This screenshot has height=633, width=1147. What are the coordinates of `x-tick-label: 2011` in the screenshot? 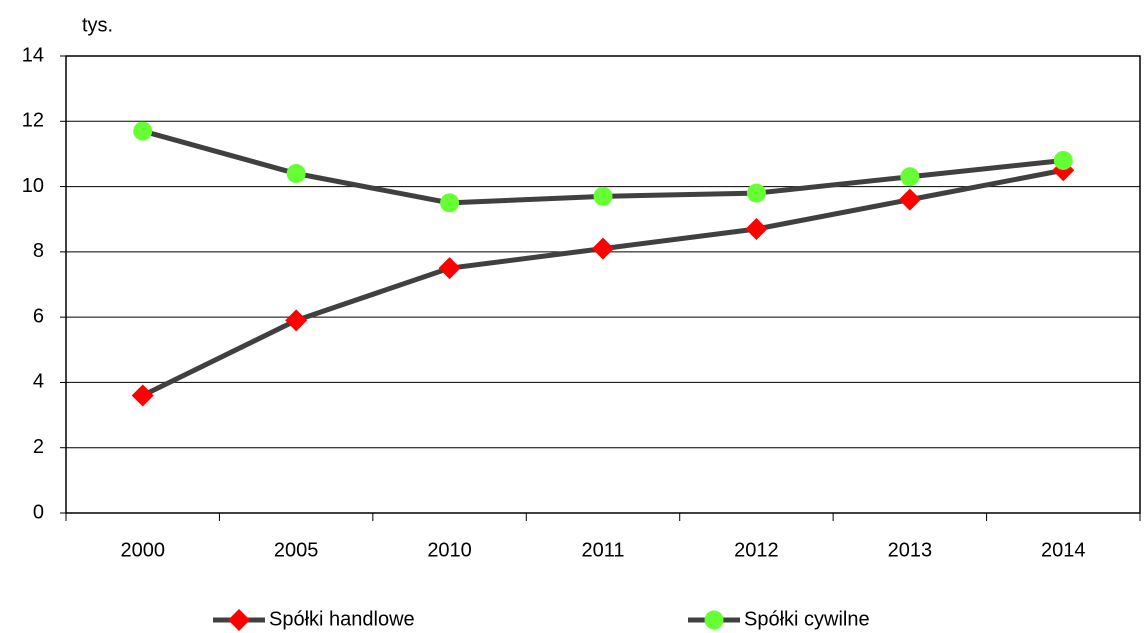 It's located at (602, 550).